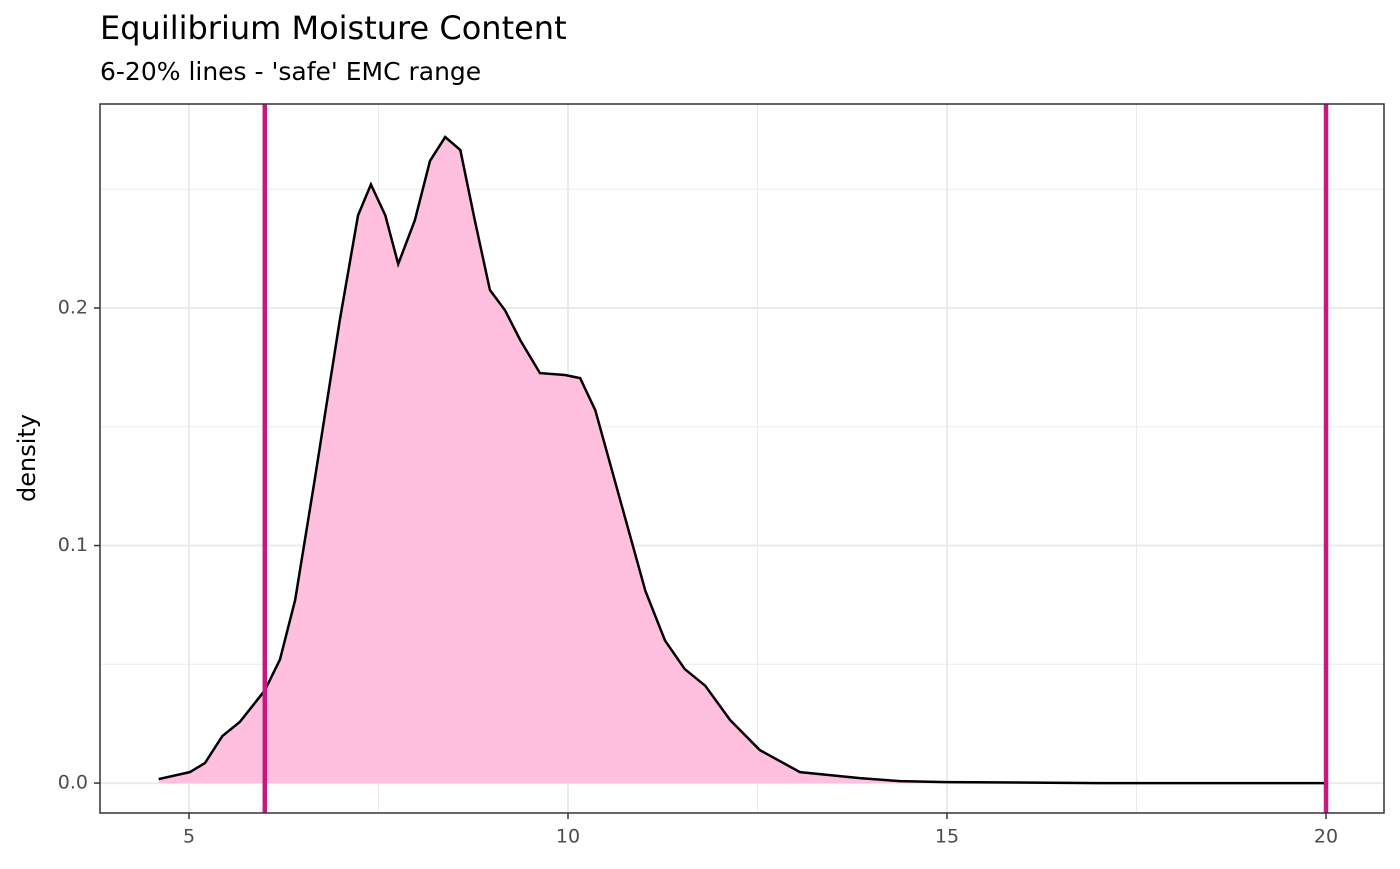 This screenshot has height=869, width=1400. Describe the element at coordinates (73, 545) in the screenshot. I see `y-tick-label: 0.1` at that location.